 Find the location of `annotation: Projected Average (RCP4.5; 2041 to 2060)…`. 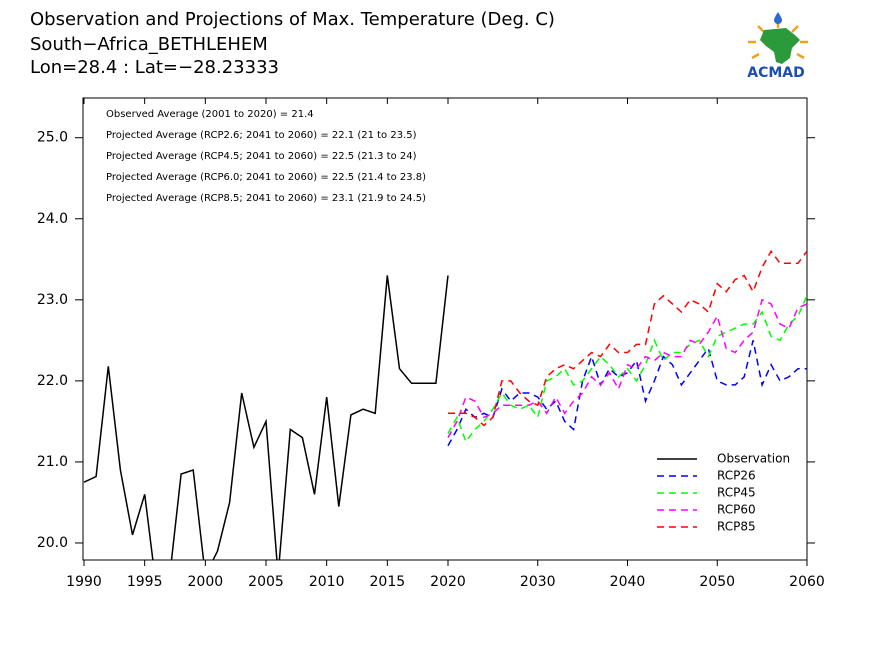

annotation: Projected Average (RCP4.5; 2041 to 2060)… is located at coordinates (261, 156).